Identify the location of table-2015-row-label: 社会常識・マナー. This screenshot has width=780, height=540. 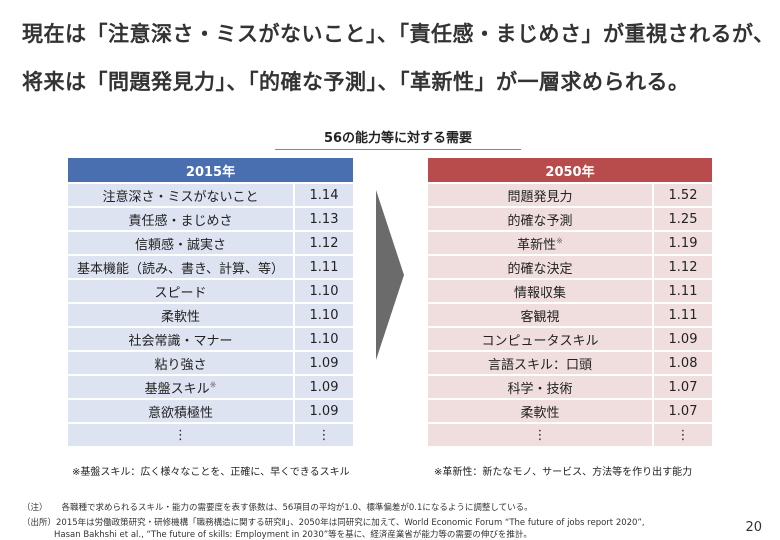
(180, 339).